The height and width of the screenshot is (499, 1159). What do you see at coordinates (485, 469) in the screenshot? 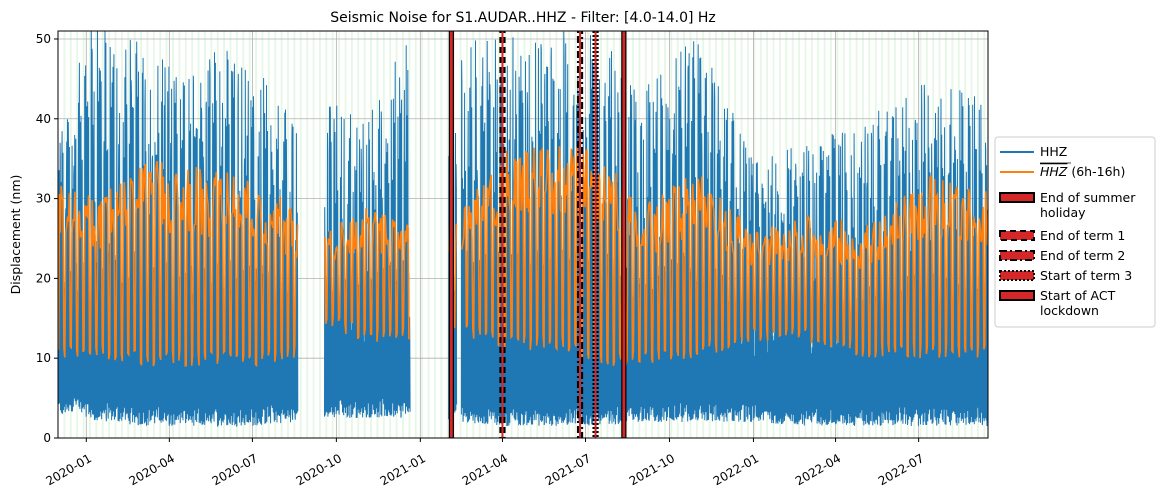
I see `x-tick-label: 2021-04` at bounding box center [485, 469].